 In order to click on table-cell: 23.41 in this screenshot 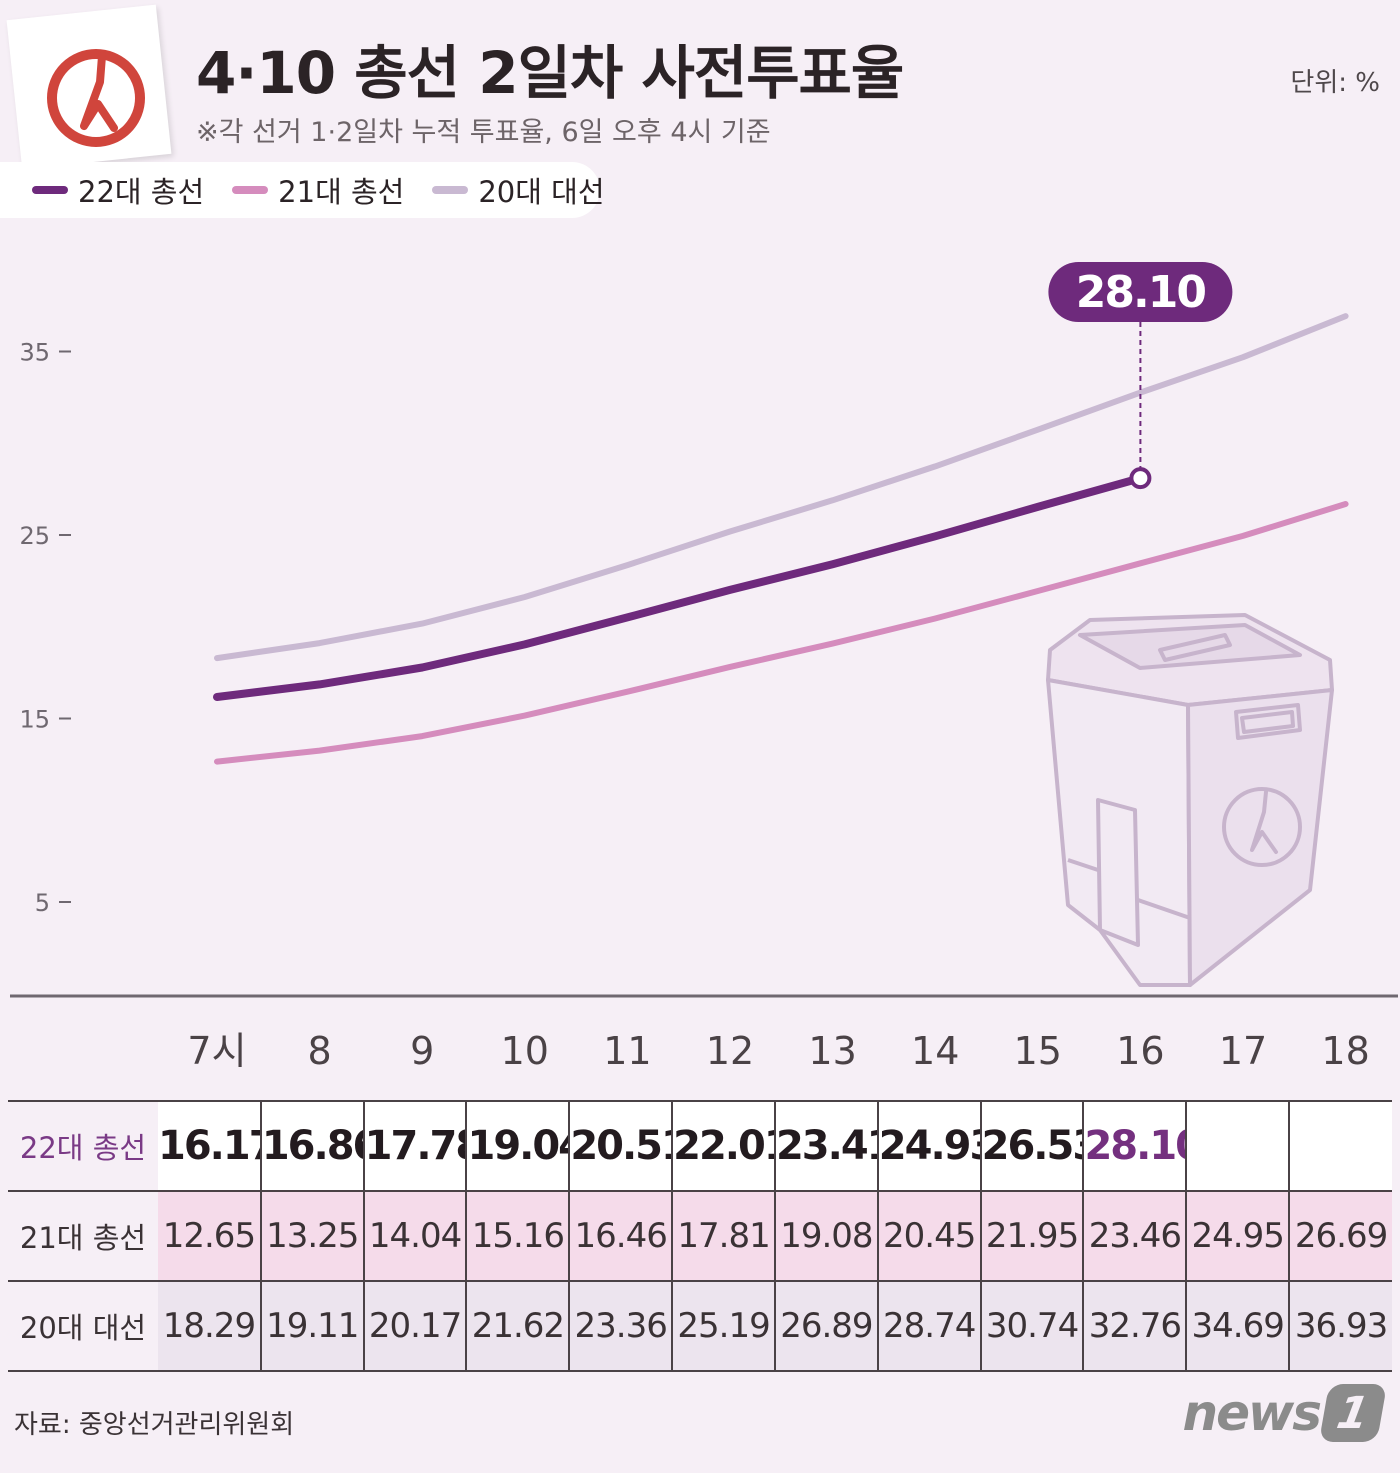, I will do `click(825, 1146)`.